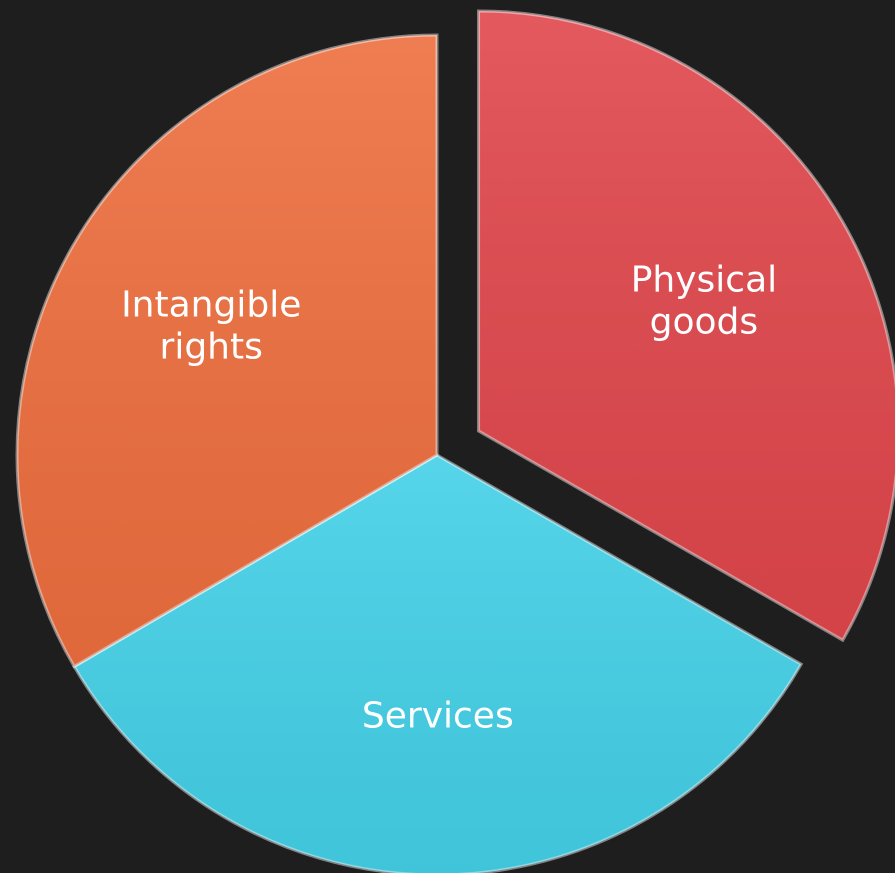 This screenshot has height=873, width=895. I want to click on pie-label-line: goods, so click(704, 322).